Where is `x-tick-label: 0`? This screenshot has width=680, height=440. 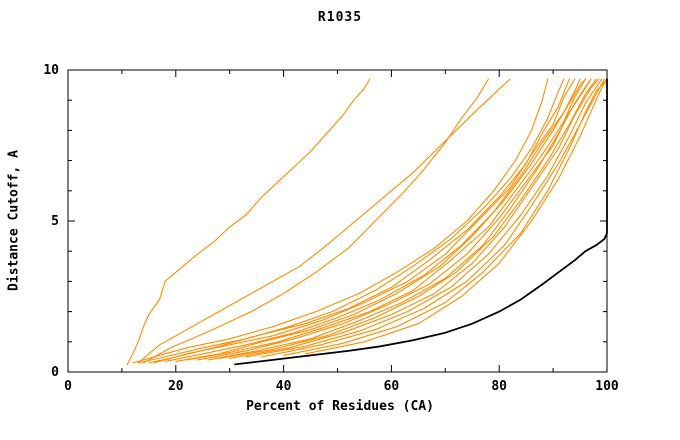 x-tick-label: 0 is located at coordinates (68, 386).